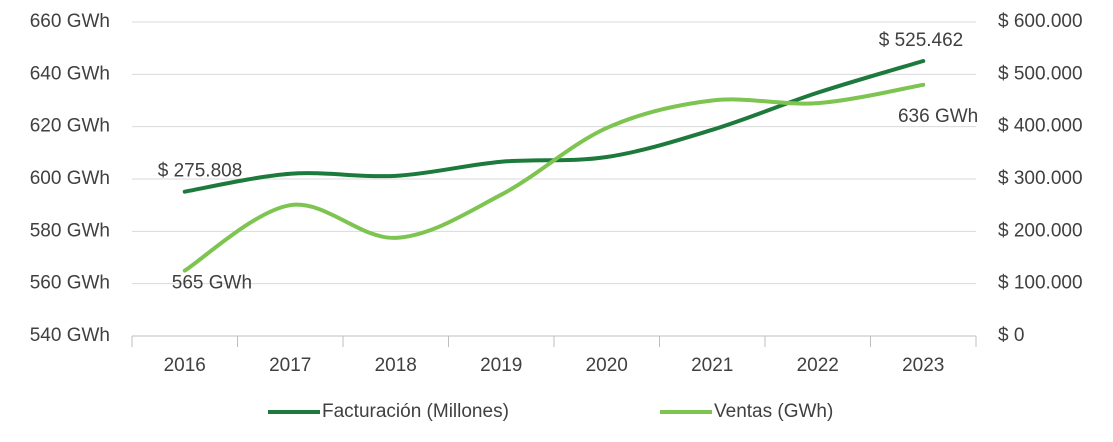  What do you see at coordinates (938, 116) in the screenshot?
I see `data-label: 636 GWh` at bounding box center [938, 116].